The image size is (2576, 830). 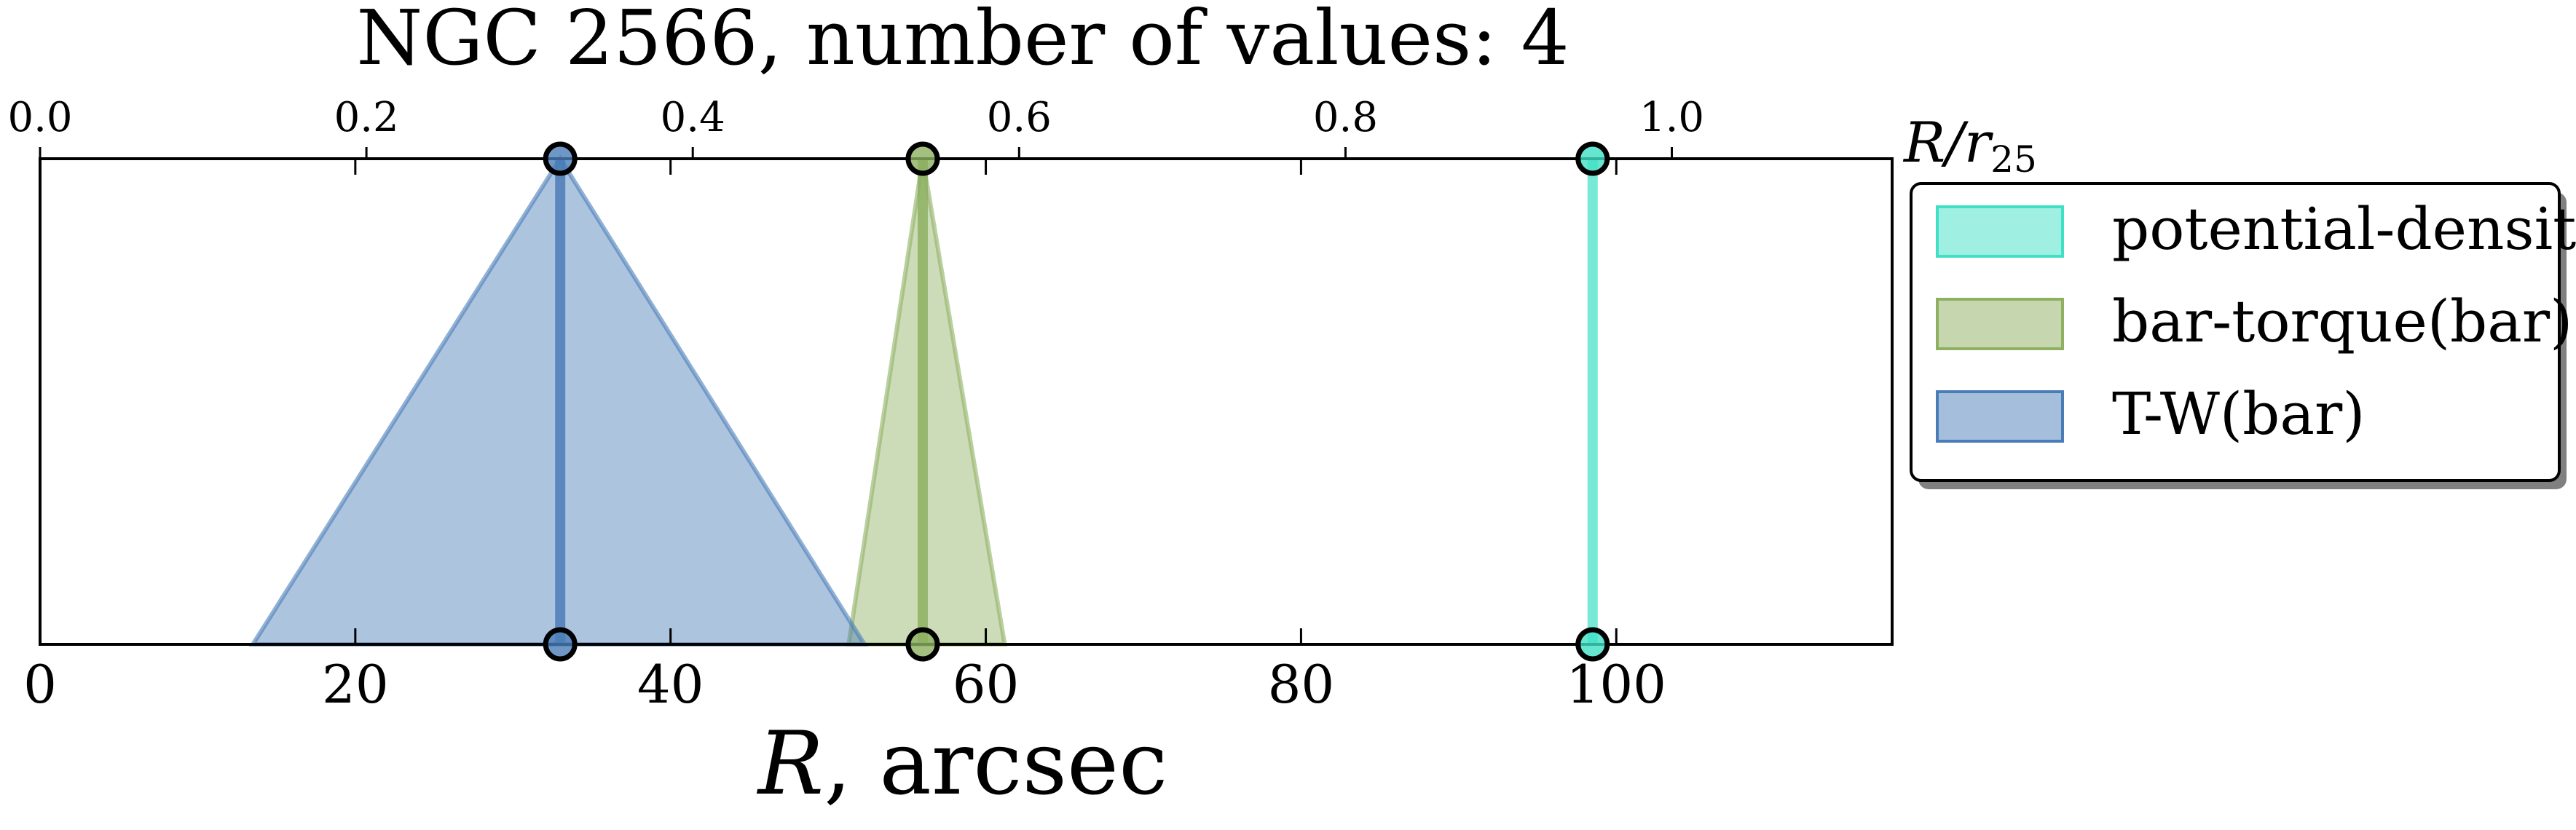 I want to click on chart-title: NGC 2566, number of values: 4, so click(x=962, y=41).